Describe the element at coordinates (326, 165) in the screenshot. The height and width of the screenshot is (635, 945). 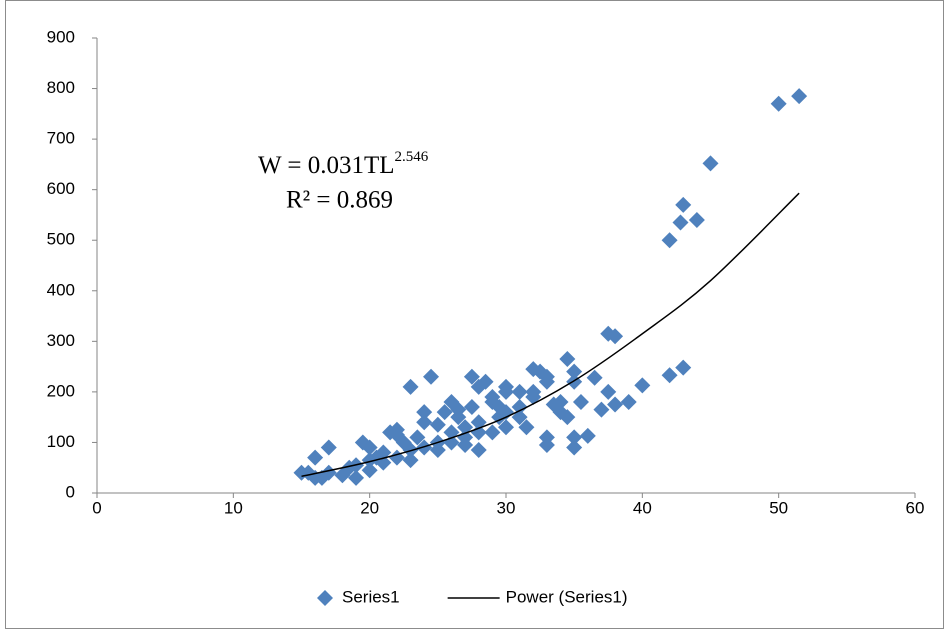
I see `equation-text: W = 0.031TL` at that location.